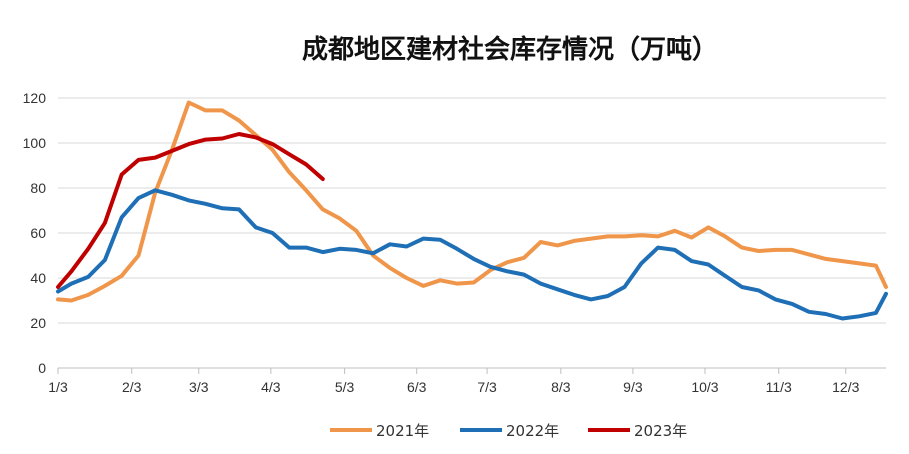 The image size is (909, 454). I want to click on x-tick-label: 1/3, so click(58, 387).